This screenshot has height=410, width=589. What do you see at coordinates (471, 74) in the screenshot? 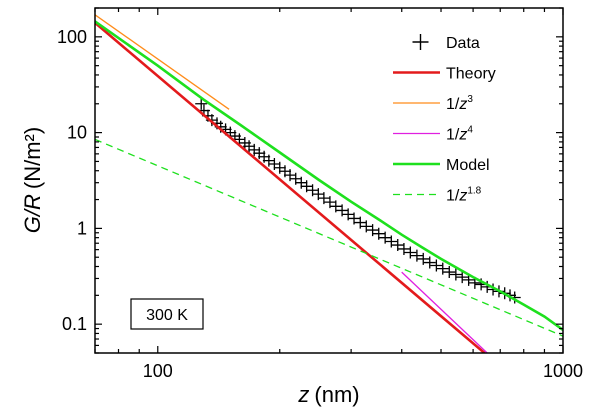
I see `legend-label: Theory` at bounding box center [471, 74].